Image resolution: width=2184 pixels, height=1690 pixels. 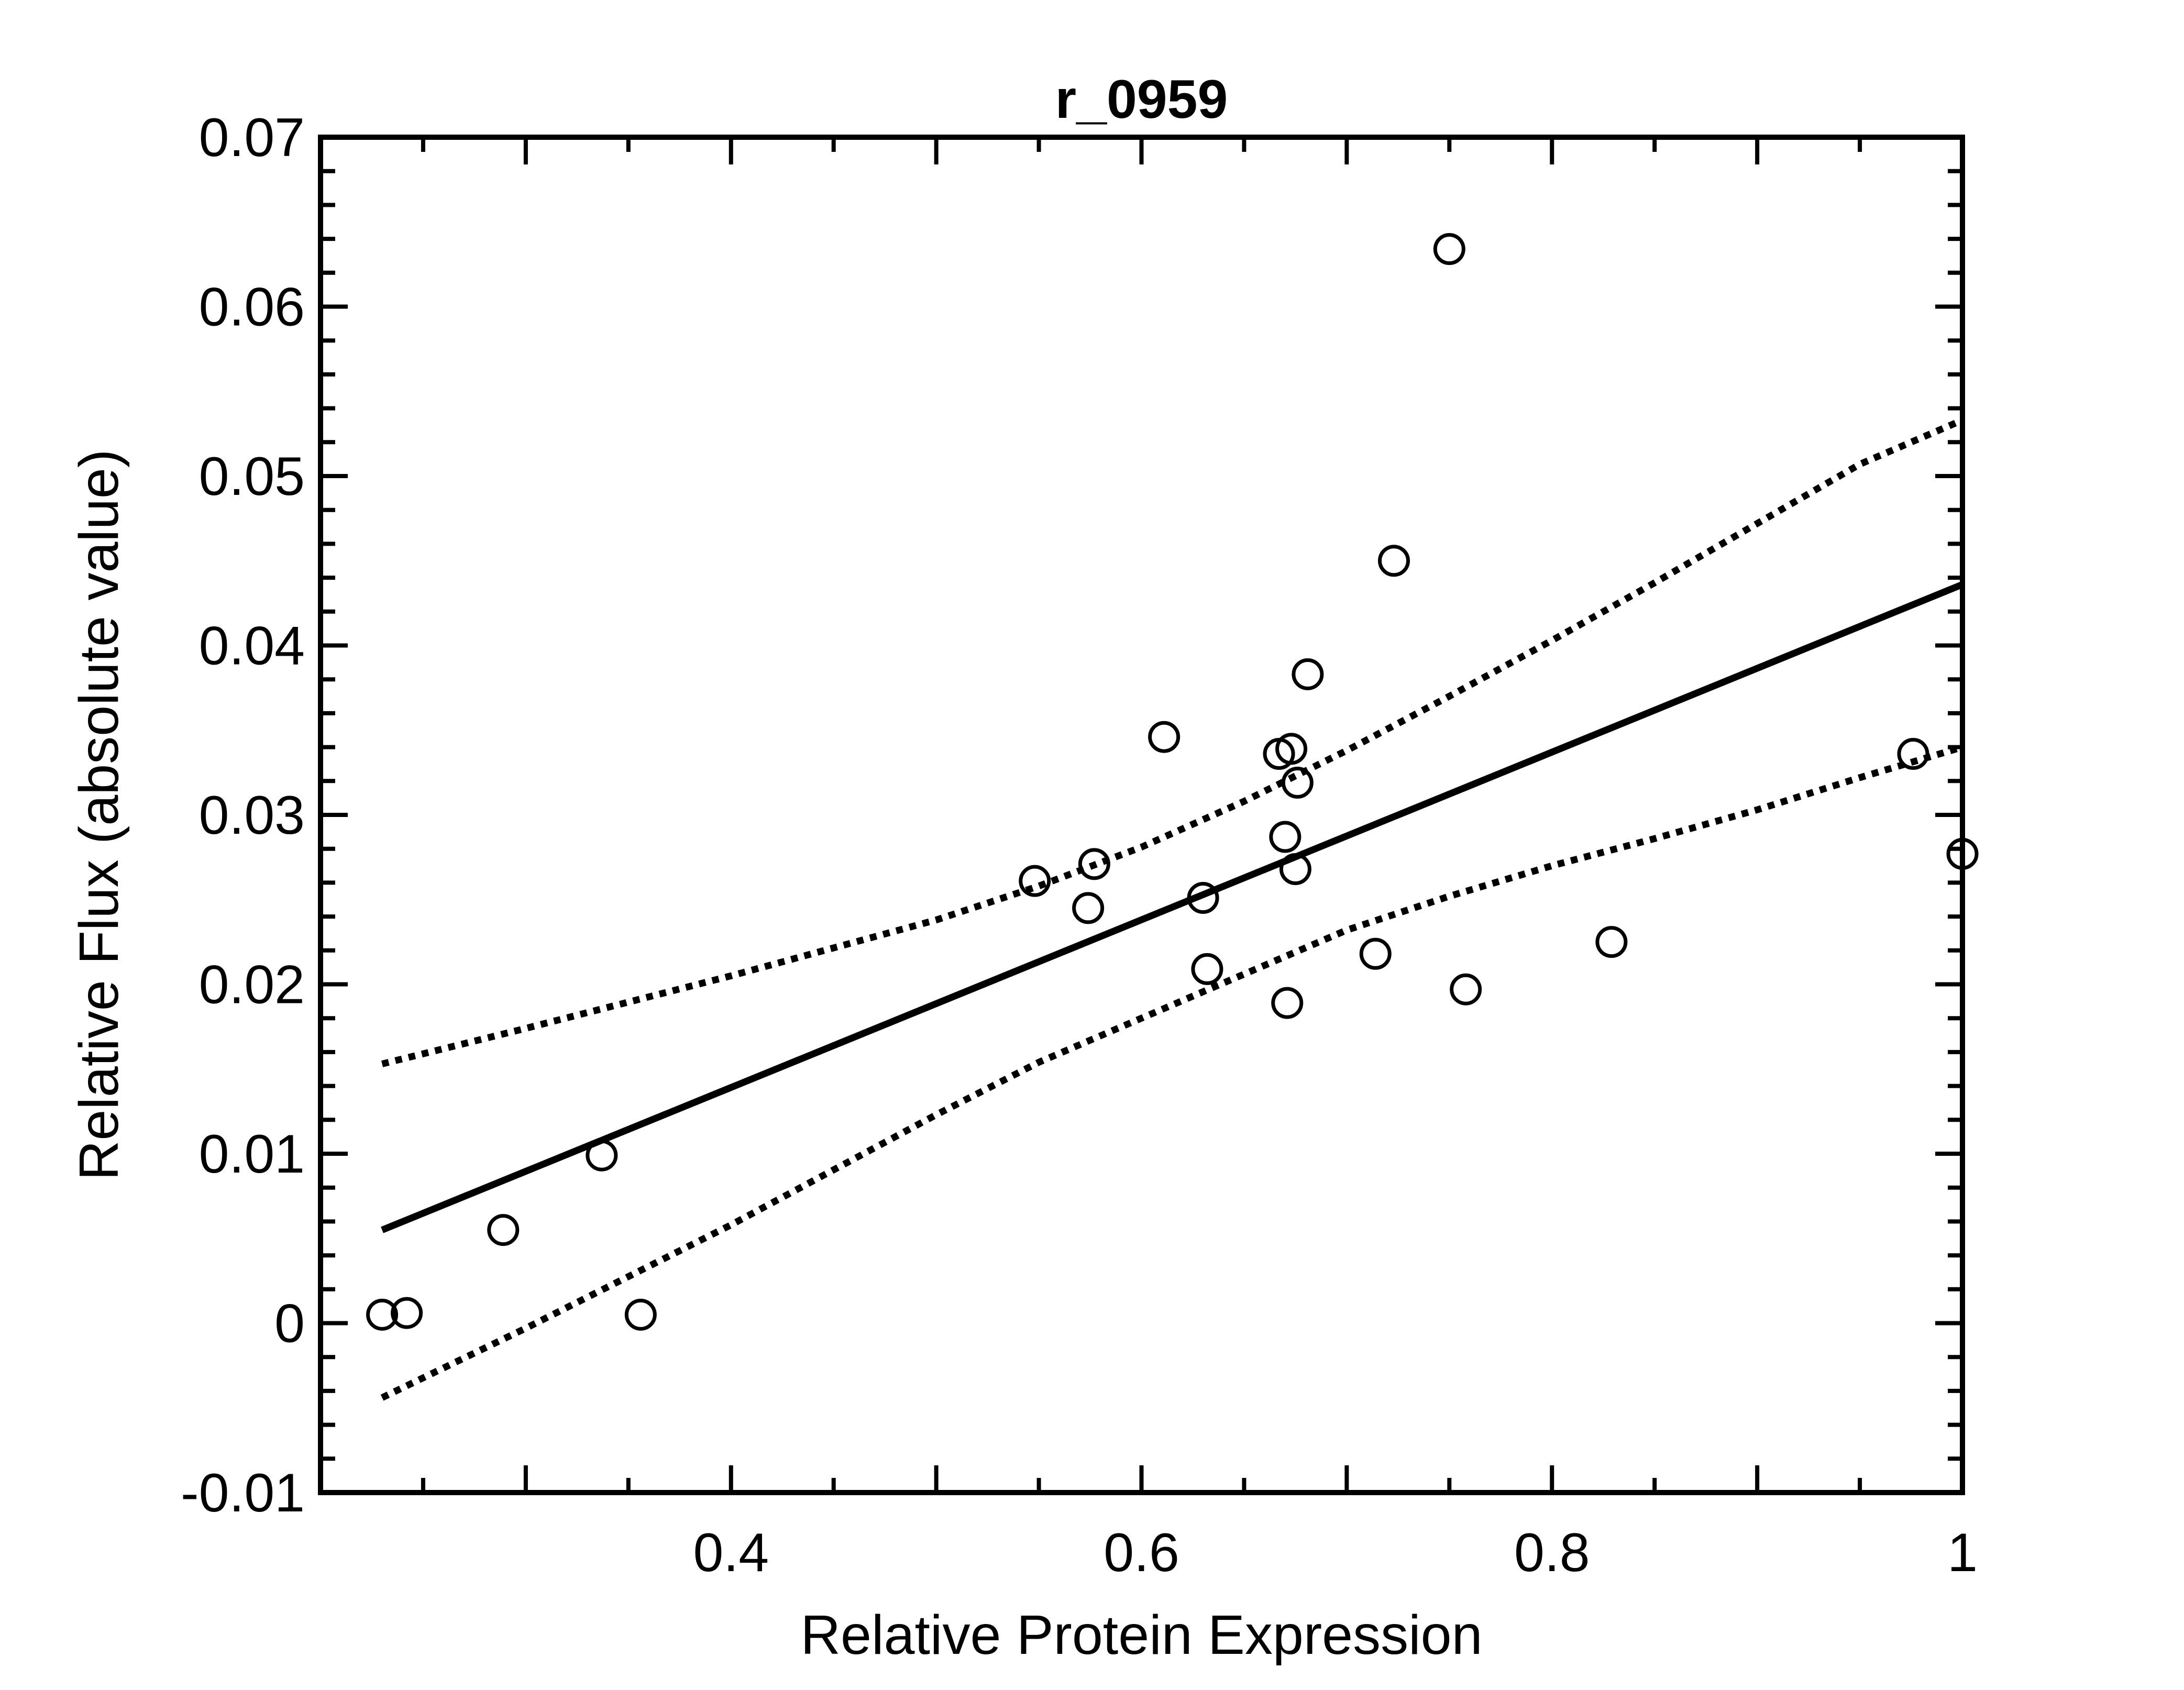 I want to click on y-tick-label: 0.05, so click(x=252, y=477).